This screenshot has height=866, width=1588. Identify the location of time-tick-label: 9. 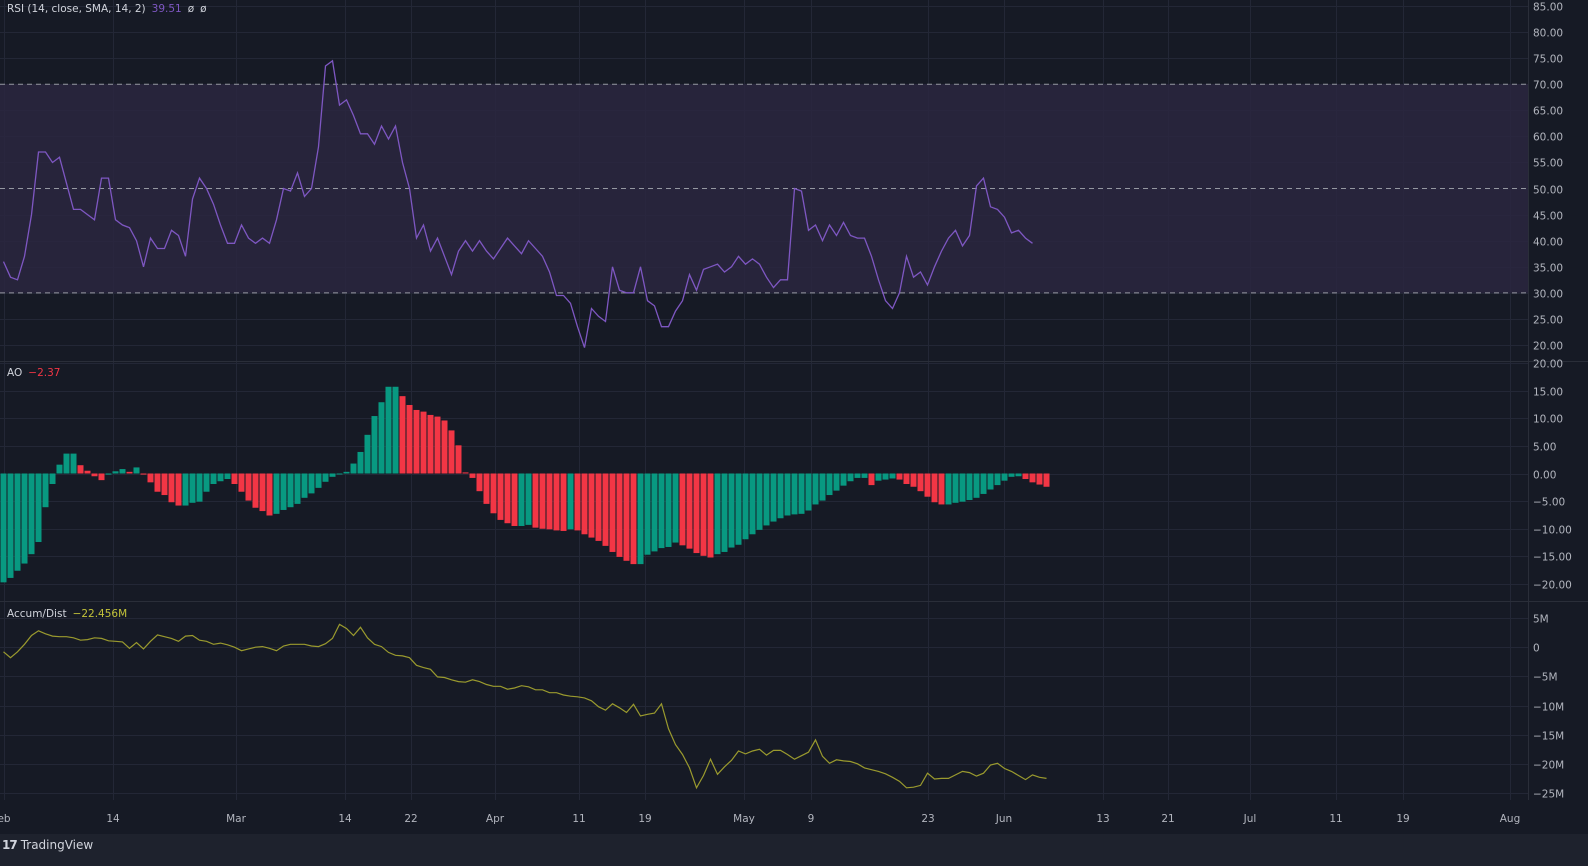
(811, 819).